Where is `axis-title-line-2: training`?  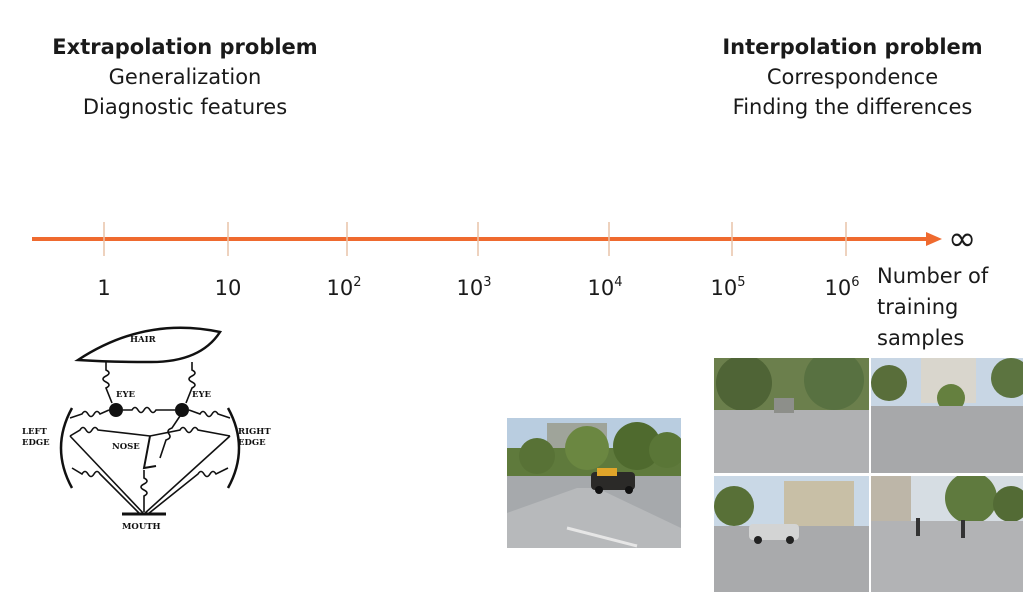
axis-title-line-2: training is located at coordinates (918, 307).